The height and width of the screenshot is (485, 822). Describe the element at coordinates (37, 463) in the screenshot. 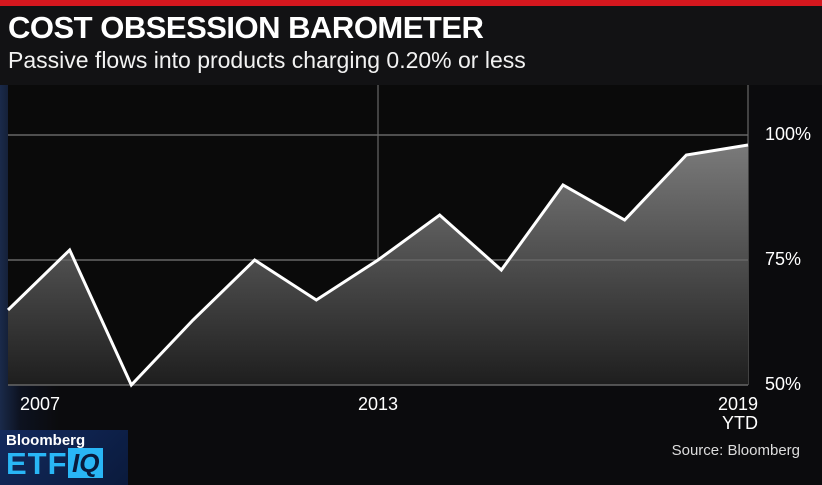

I see `logo-show: ETF` at that location.